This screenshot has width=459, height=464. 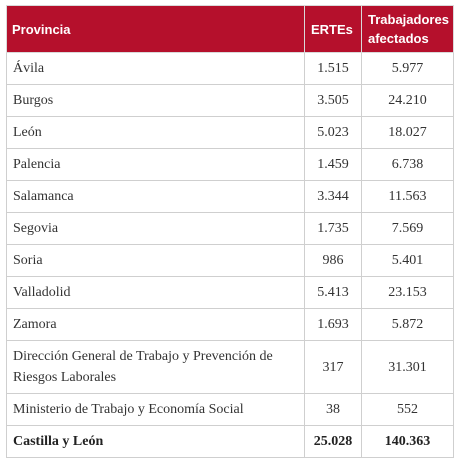 What do you see at coordinates (333, 29) in the screenshot?
I see `header-ertes: ERTEs` at bounding box center [333, 29].